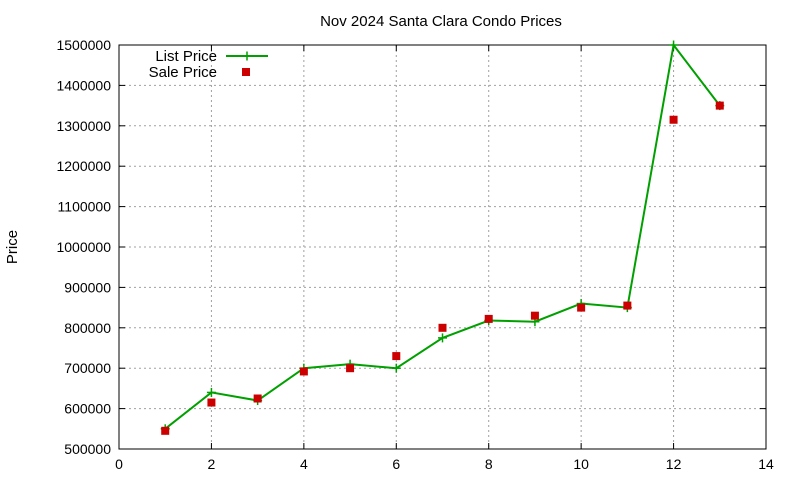  I want to click on y-tick-label: 1400000, so click(83, 85).